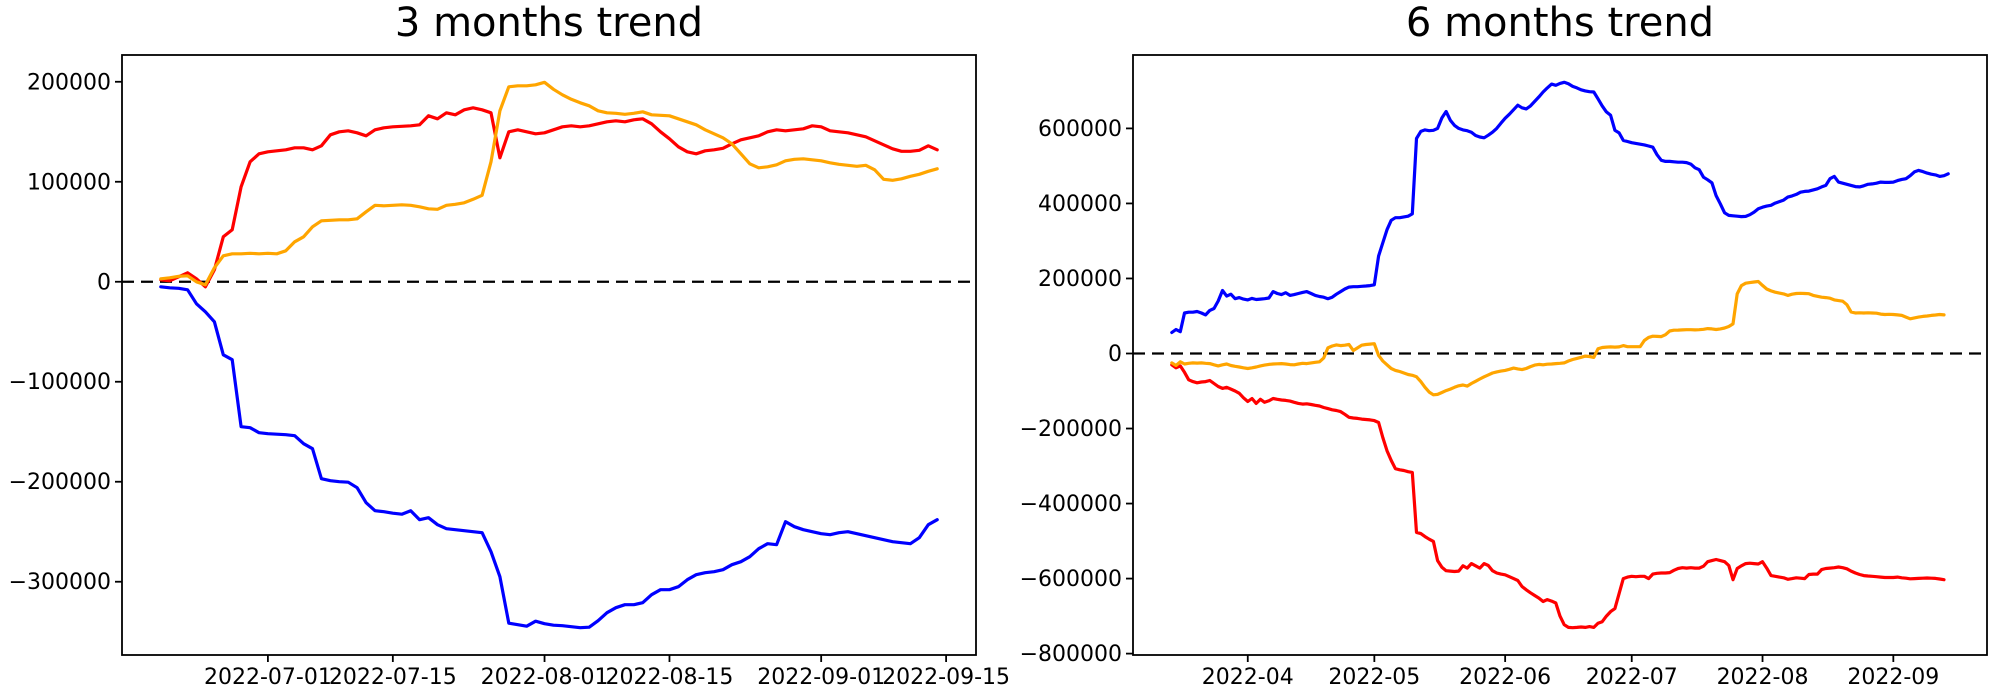  What do you see at coordinates (1763, 677) in the screenshot?
I see `x-tick-label: 2022-08` at bounding box center [1763, 677].